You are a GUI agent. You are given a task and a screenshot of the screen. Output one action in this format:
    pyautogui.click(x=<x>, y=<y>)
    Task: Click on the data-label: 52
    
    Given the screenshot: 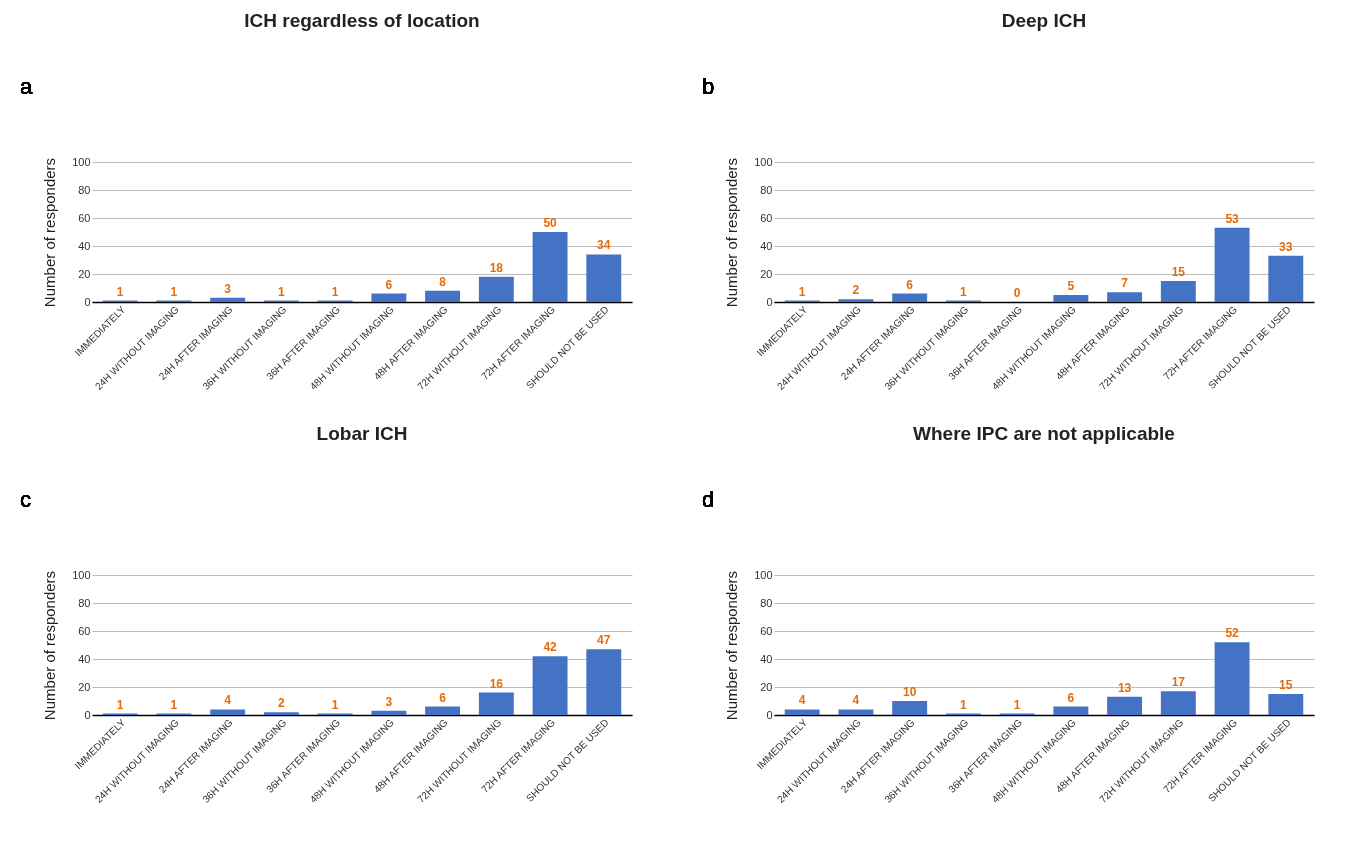 What is the action you would take?
    pyautogui.click(x=1232, y=633)
    